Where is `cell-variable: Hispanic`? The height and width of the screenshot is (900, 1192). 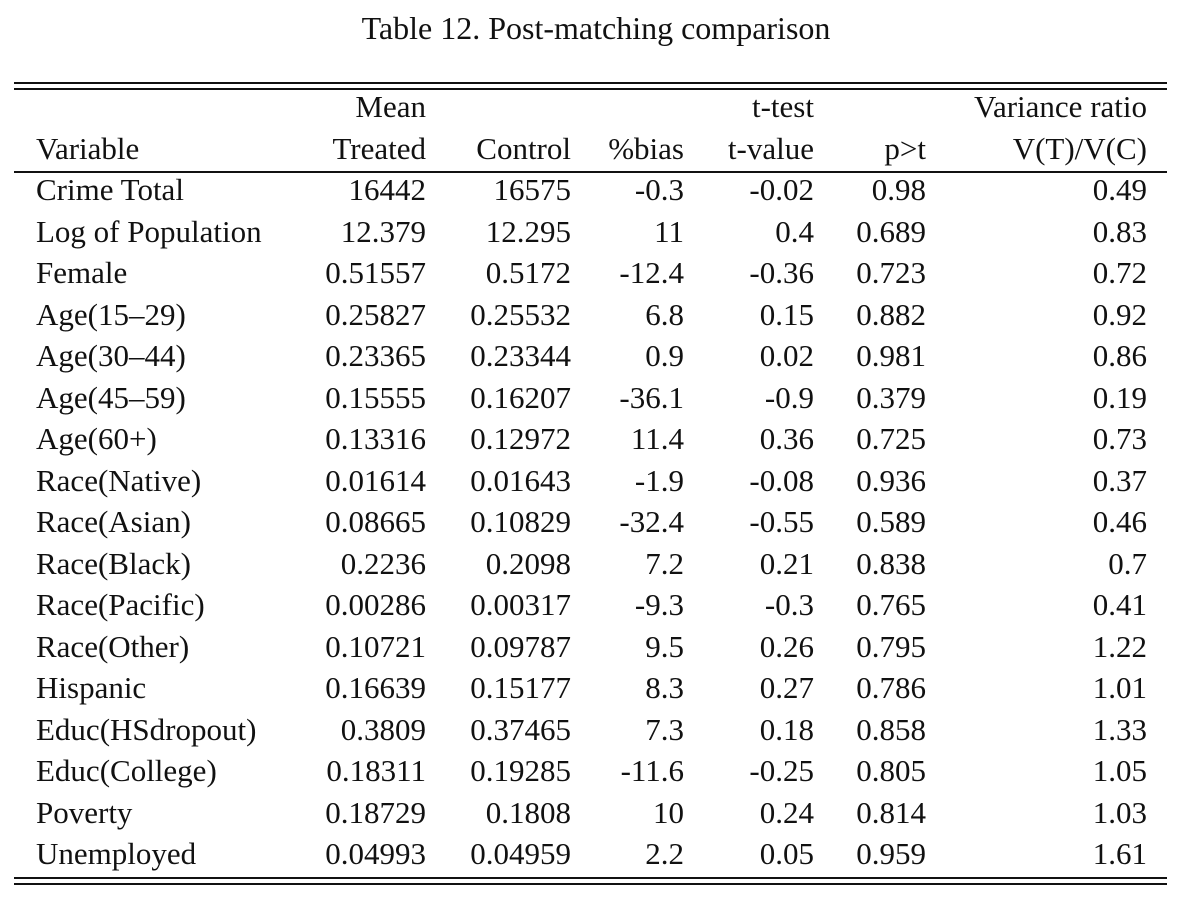 cell-variable: Hispanic is located at coordinates (91, 687).